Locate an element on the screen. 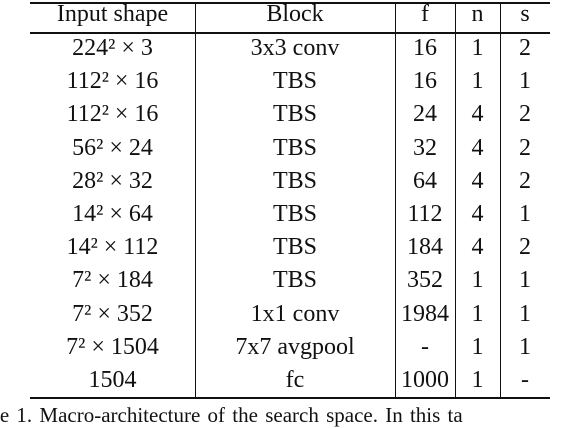 This screenshot has height=428, width=576. table-cell: 1984 is located at coordinates (425, 313).